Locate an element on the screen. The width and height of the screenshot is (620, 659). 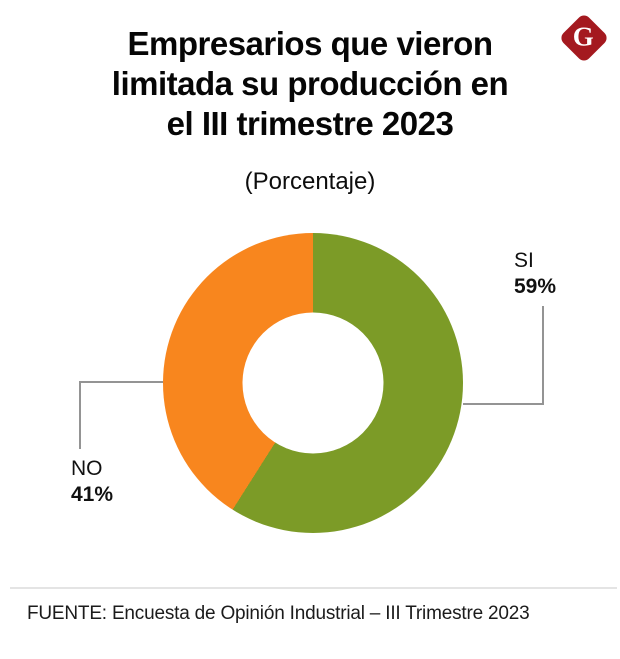
slice-value-no: 41% is located at coordinates (92, 494).